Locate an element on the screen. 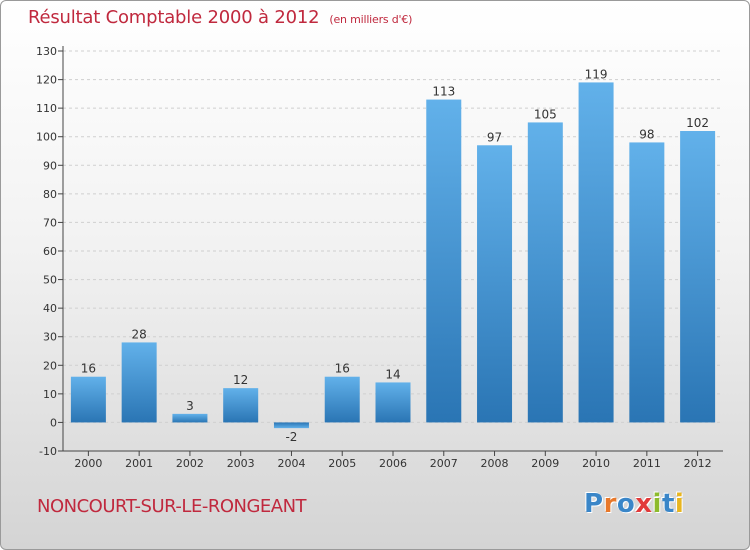  x-tick-label: 2009 is located at coordinates (545, 463).